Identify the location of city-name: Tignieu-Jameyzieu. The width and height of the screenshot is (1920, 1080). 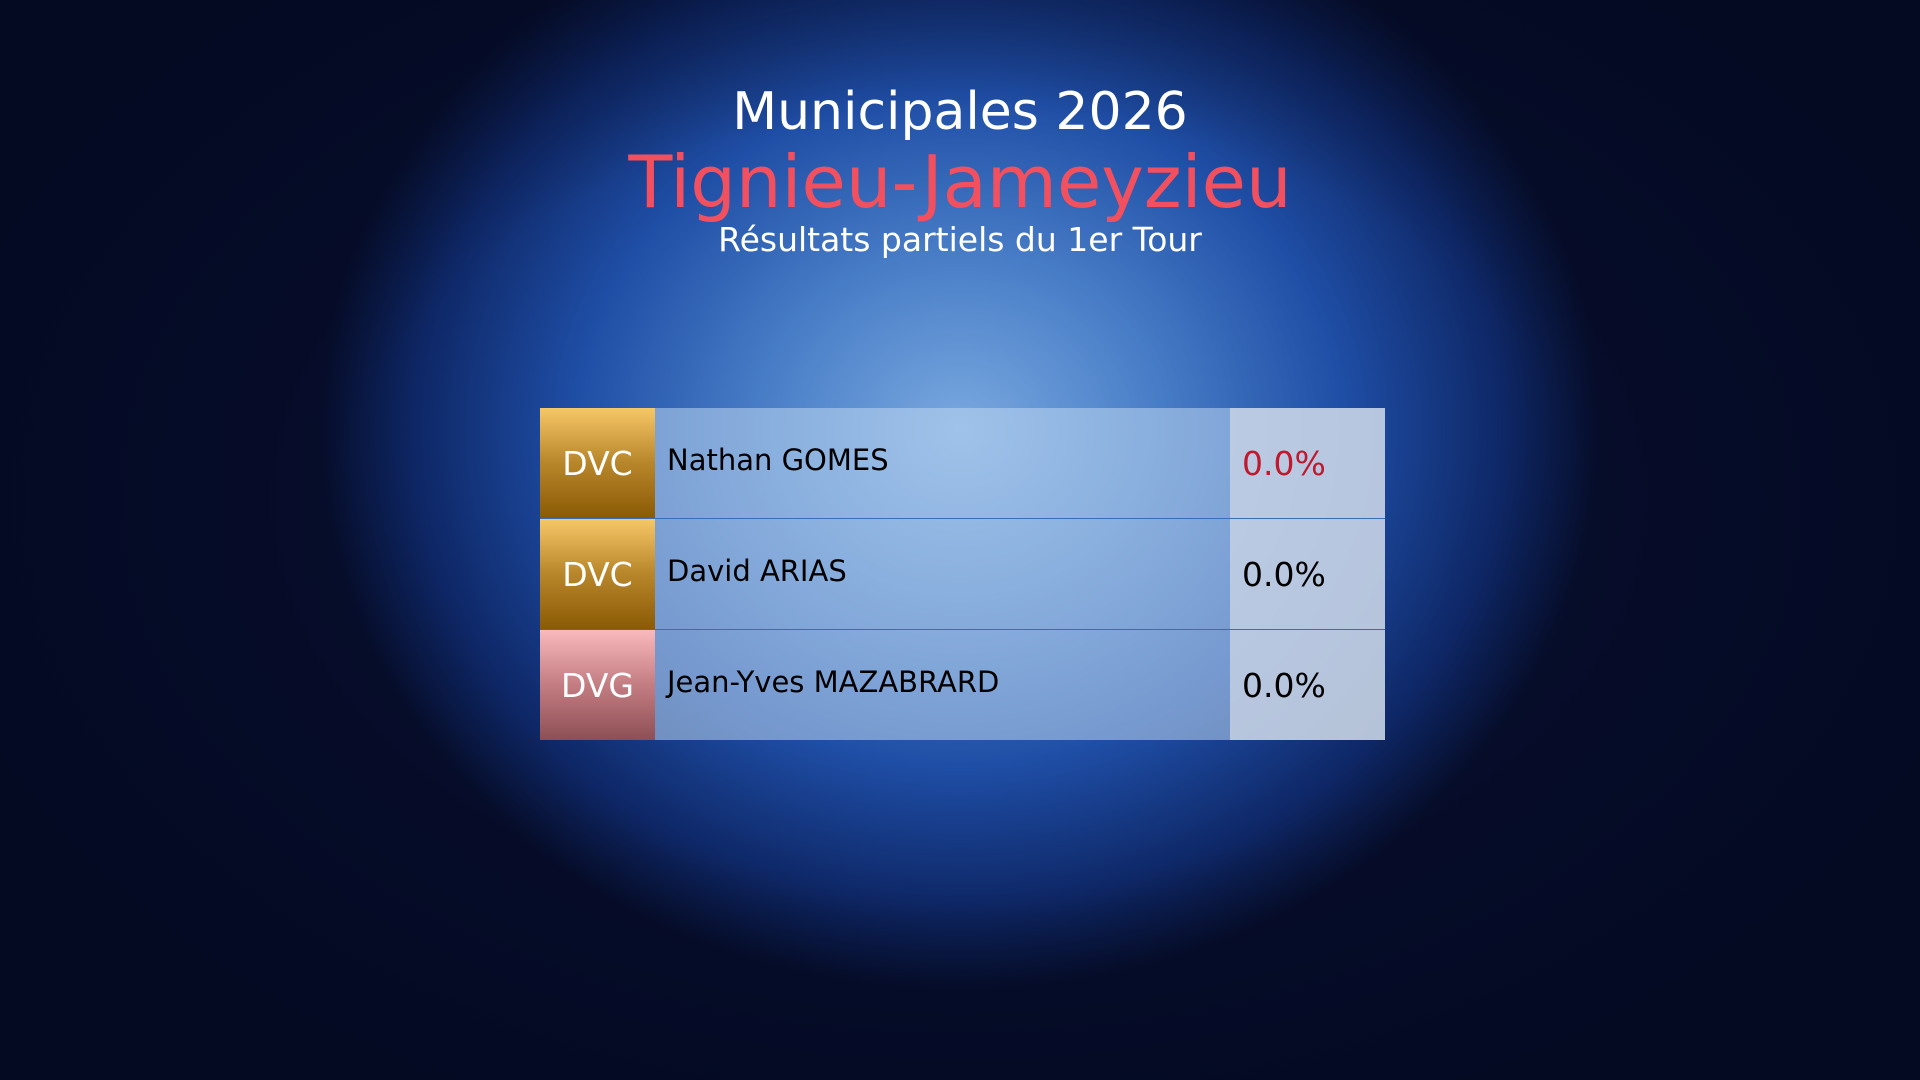
(960, 182).